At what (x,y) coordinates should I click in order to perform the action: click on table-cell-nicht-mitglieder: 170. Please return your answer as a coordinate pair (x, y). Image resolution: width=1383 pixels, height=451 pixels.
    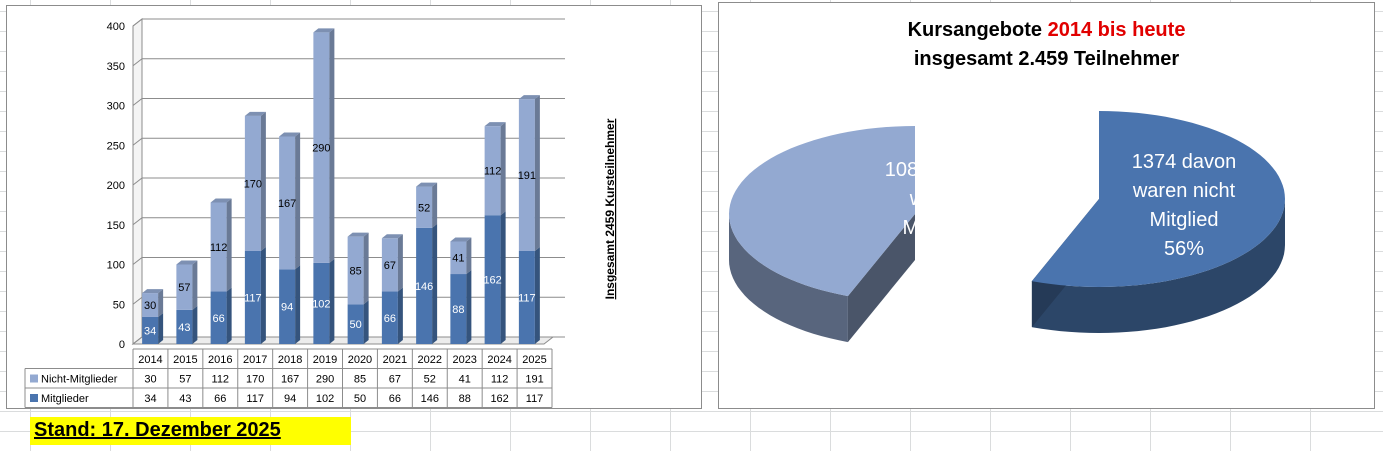
    Looking at the image, I should click on (255, 380).